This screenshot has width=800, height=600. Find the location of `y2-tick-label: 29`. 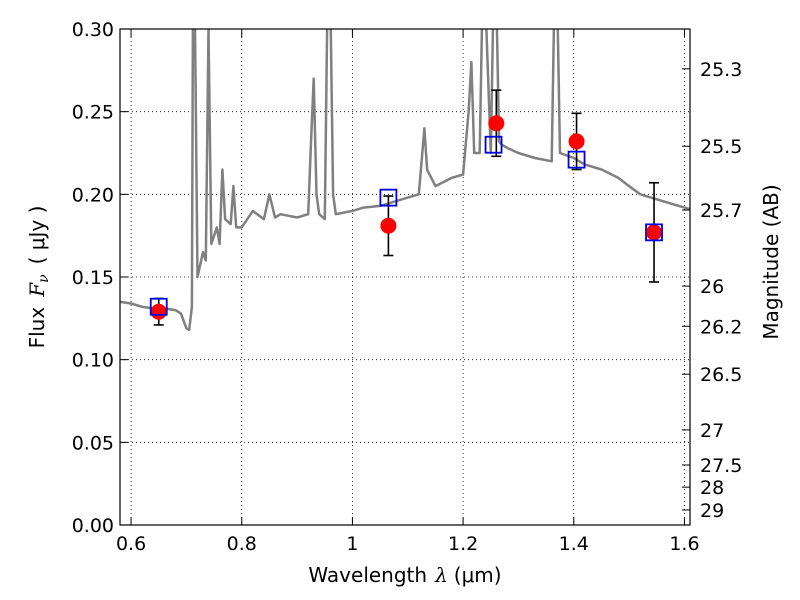

y2-tick-label: 29 is located at coordinates (712, 511).